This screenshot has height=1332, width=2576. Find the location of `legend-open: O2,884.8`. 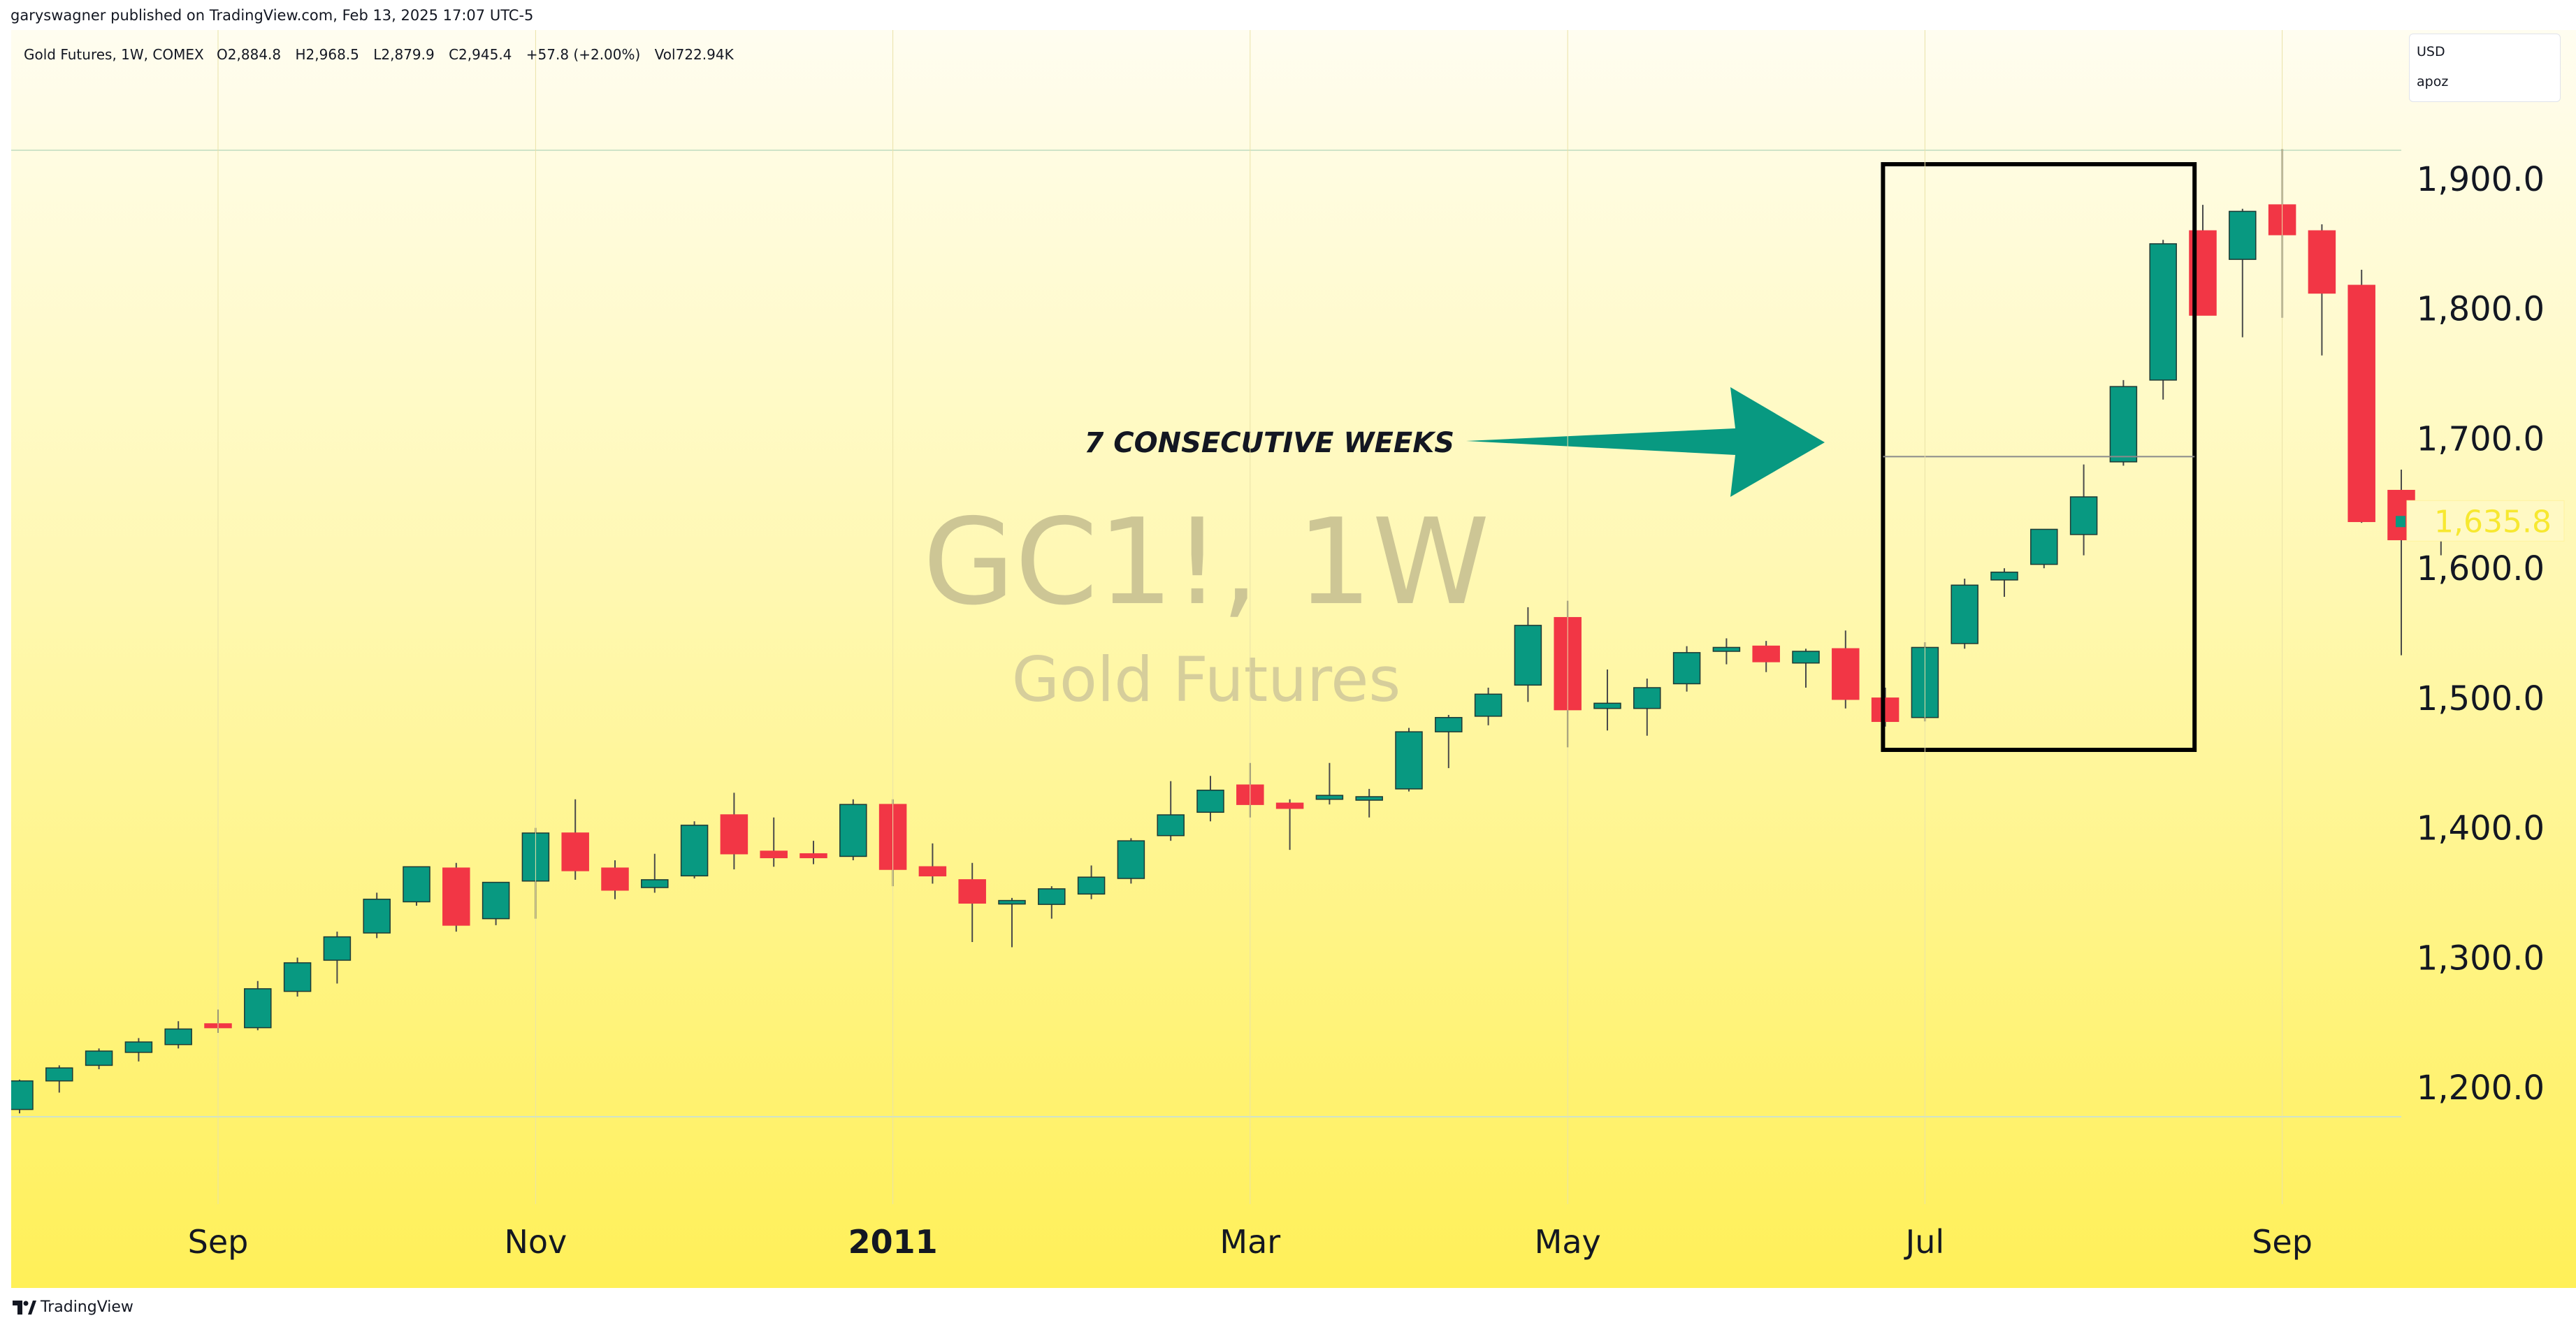

legend-open: O2,884.8 is located at coordinates (250, 54).